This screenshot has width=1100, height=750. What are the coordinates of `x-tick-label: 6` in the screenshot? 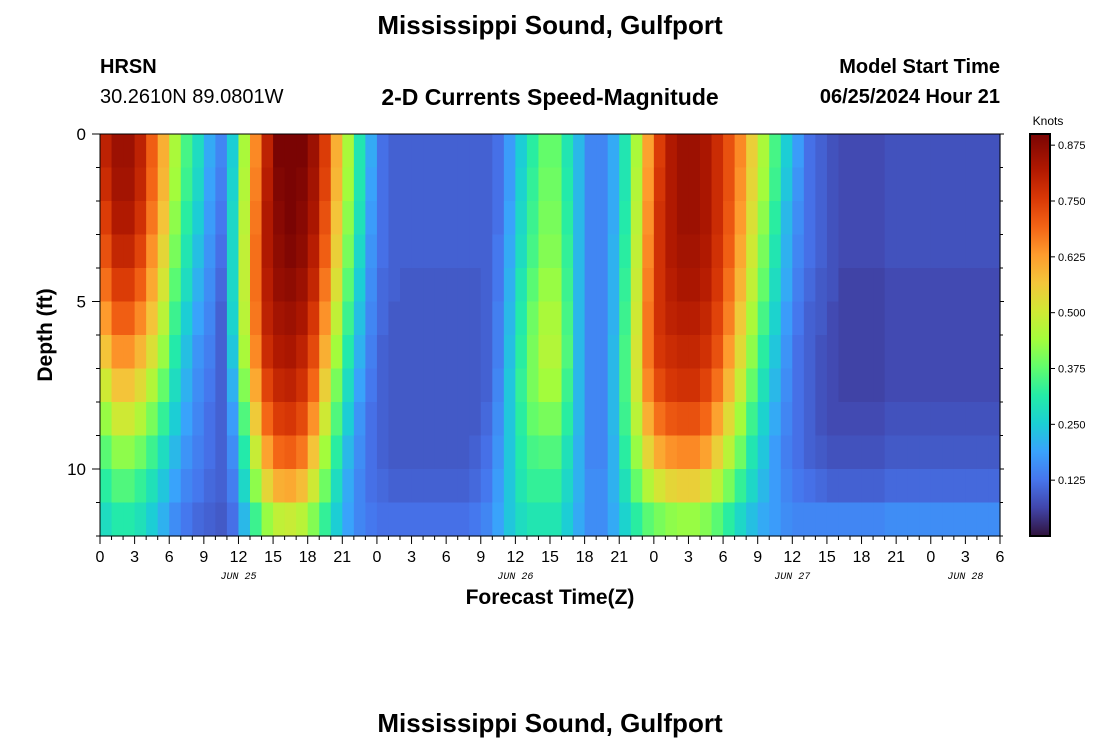 It's located at (723, 557).